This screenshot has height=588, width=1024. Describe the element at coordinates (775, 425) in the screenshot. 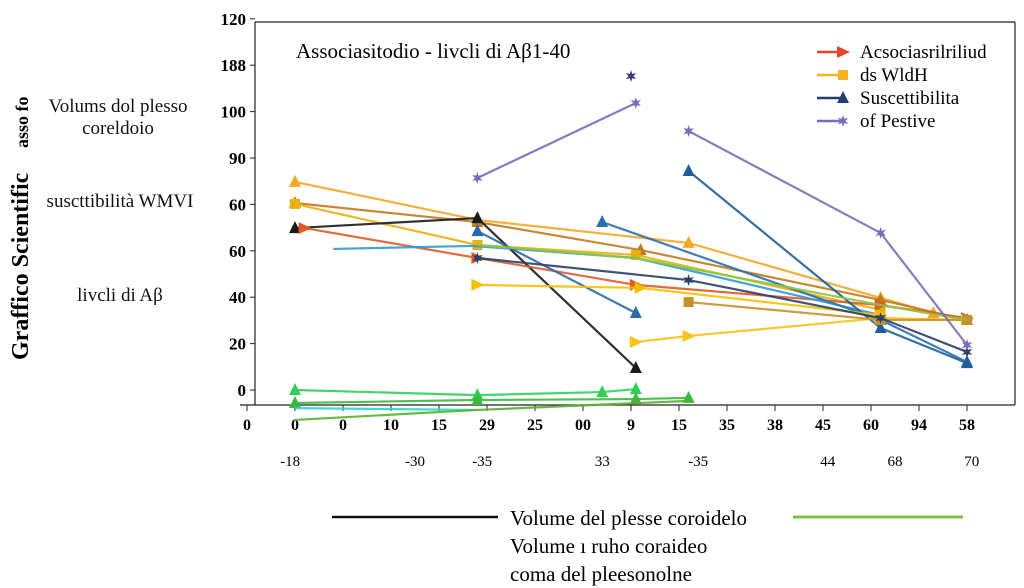

I see `x-tick-label: 38` at that location.